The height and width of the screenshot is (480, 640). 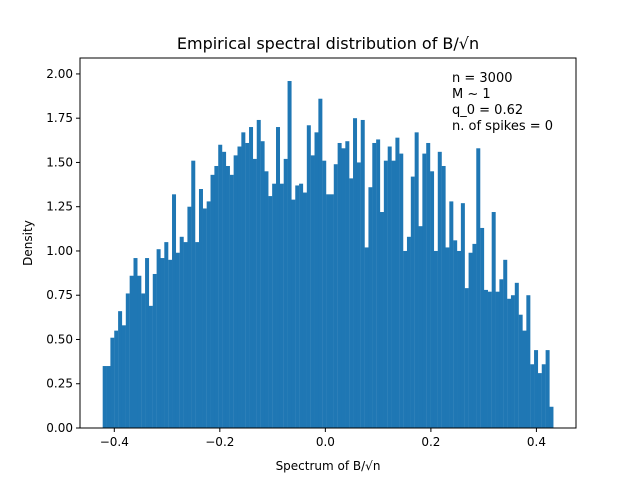 I want to click on y-tick-label: 1.25, so click(x=59, y=207).